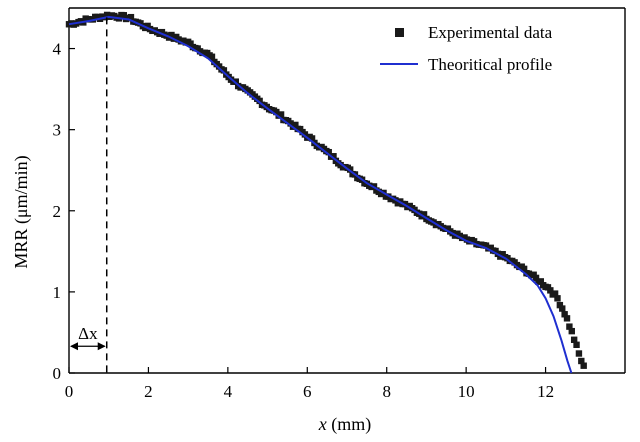  What do you see at coordinates (101, 346) in the screenshot?
I see `delta-x-arrowhead-right` at bounding box center [101, 346].